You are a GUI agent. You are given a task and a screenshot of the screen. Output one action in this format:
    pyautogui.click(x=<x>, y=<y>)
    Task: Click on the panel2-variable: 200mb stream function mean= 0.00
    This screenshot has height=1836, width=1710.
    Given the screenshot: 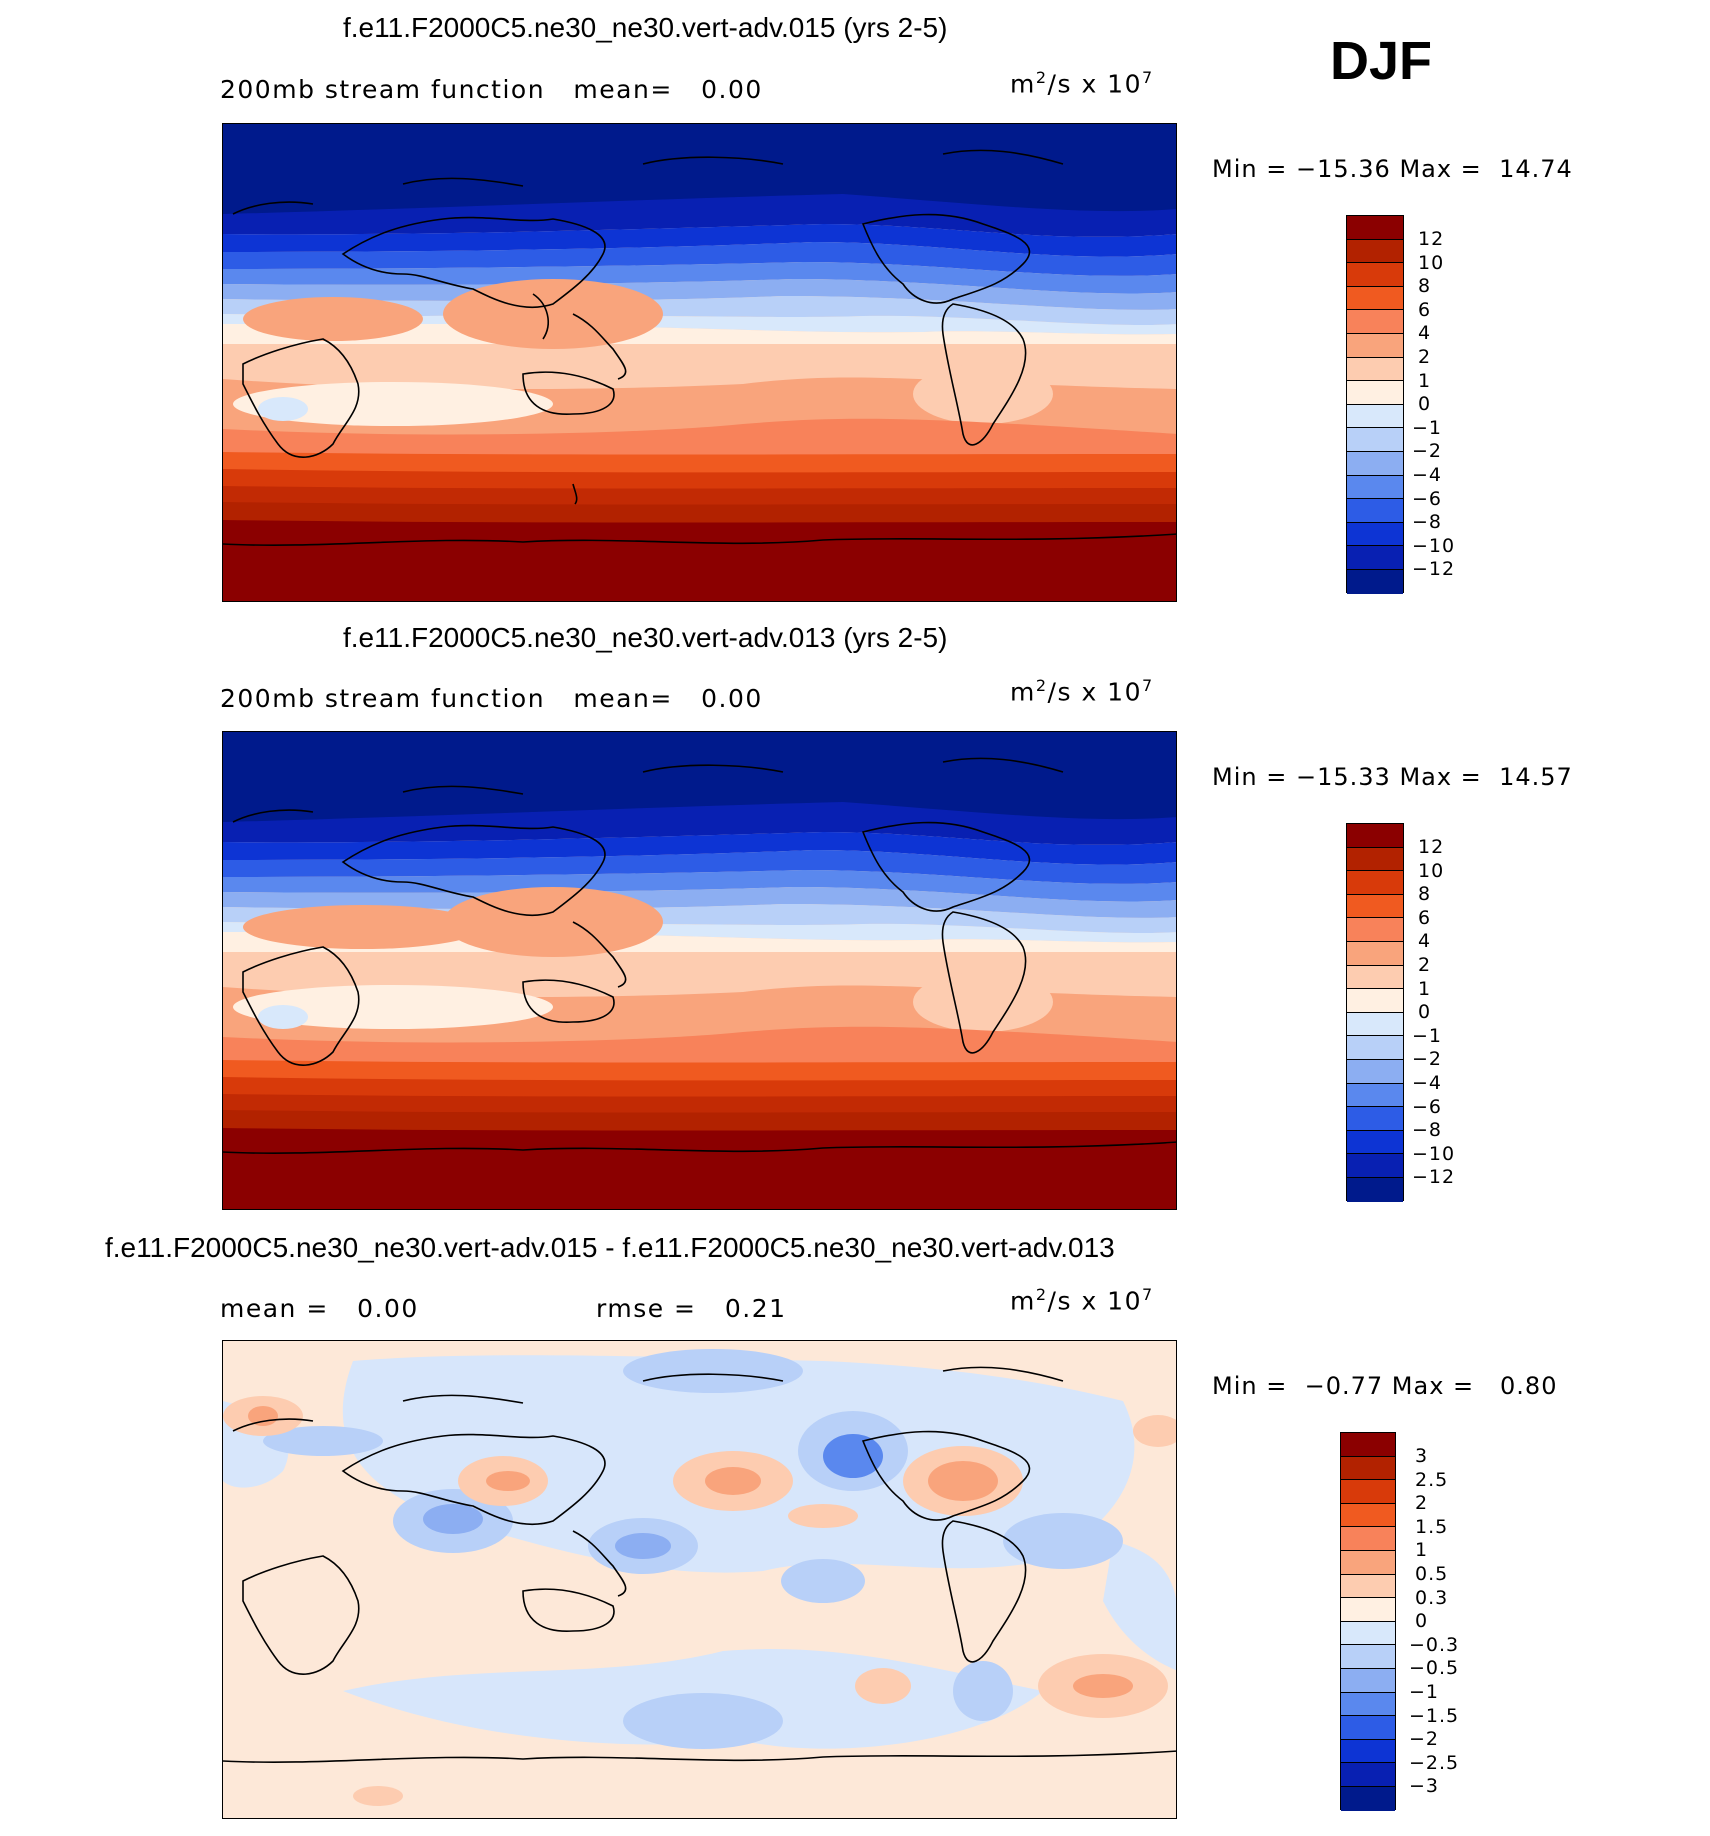 What is the action you would take?
    pyautogui.click(x=491, y=698)
    